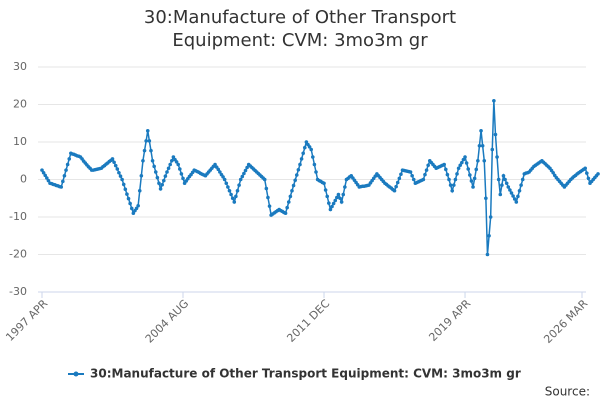 The width and height of the screenshot is (600, 400). I want to click on y-tick-label: 0, so click(23, 179).